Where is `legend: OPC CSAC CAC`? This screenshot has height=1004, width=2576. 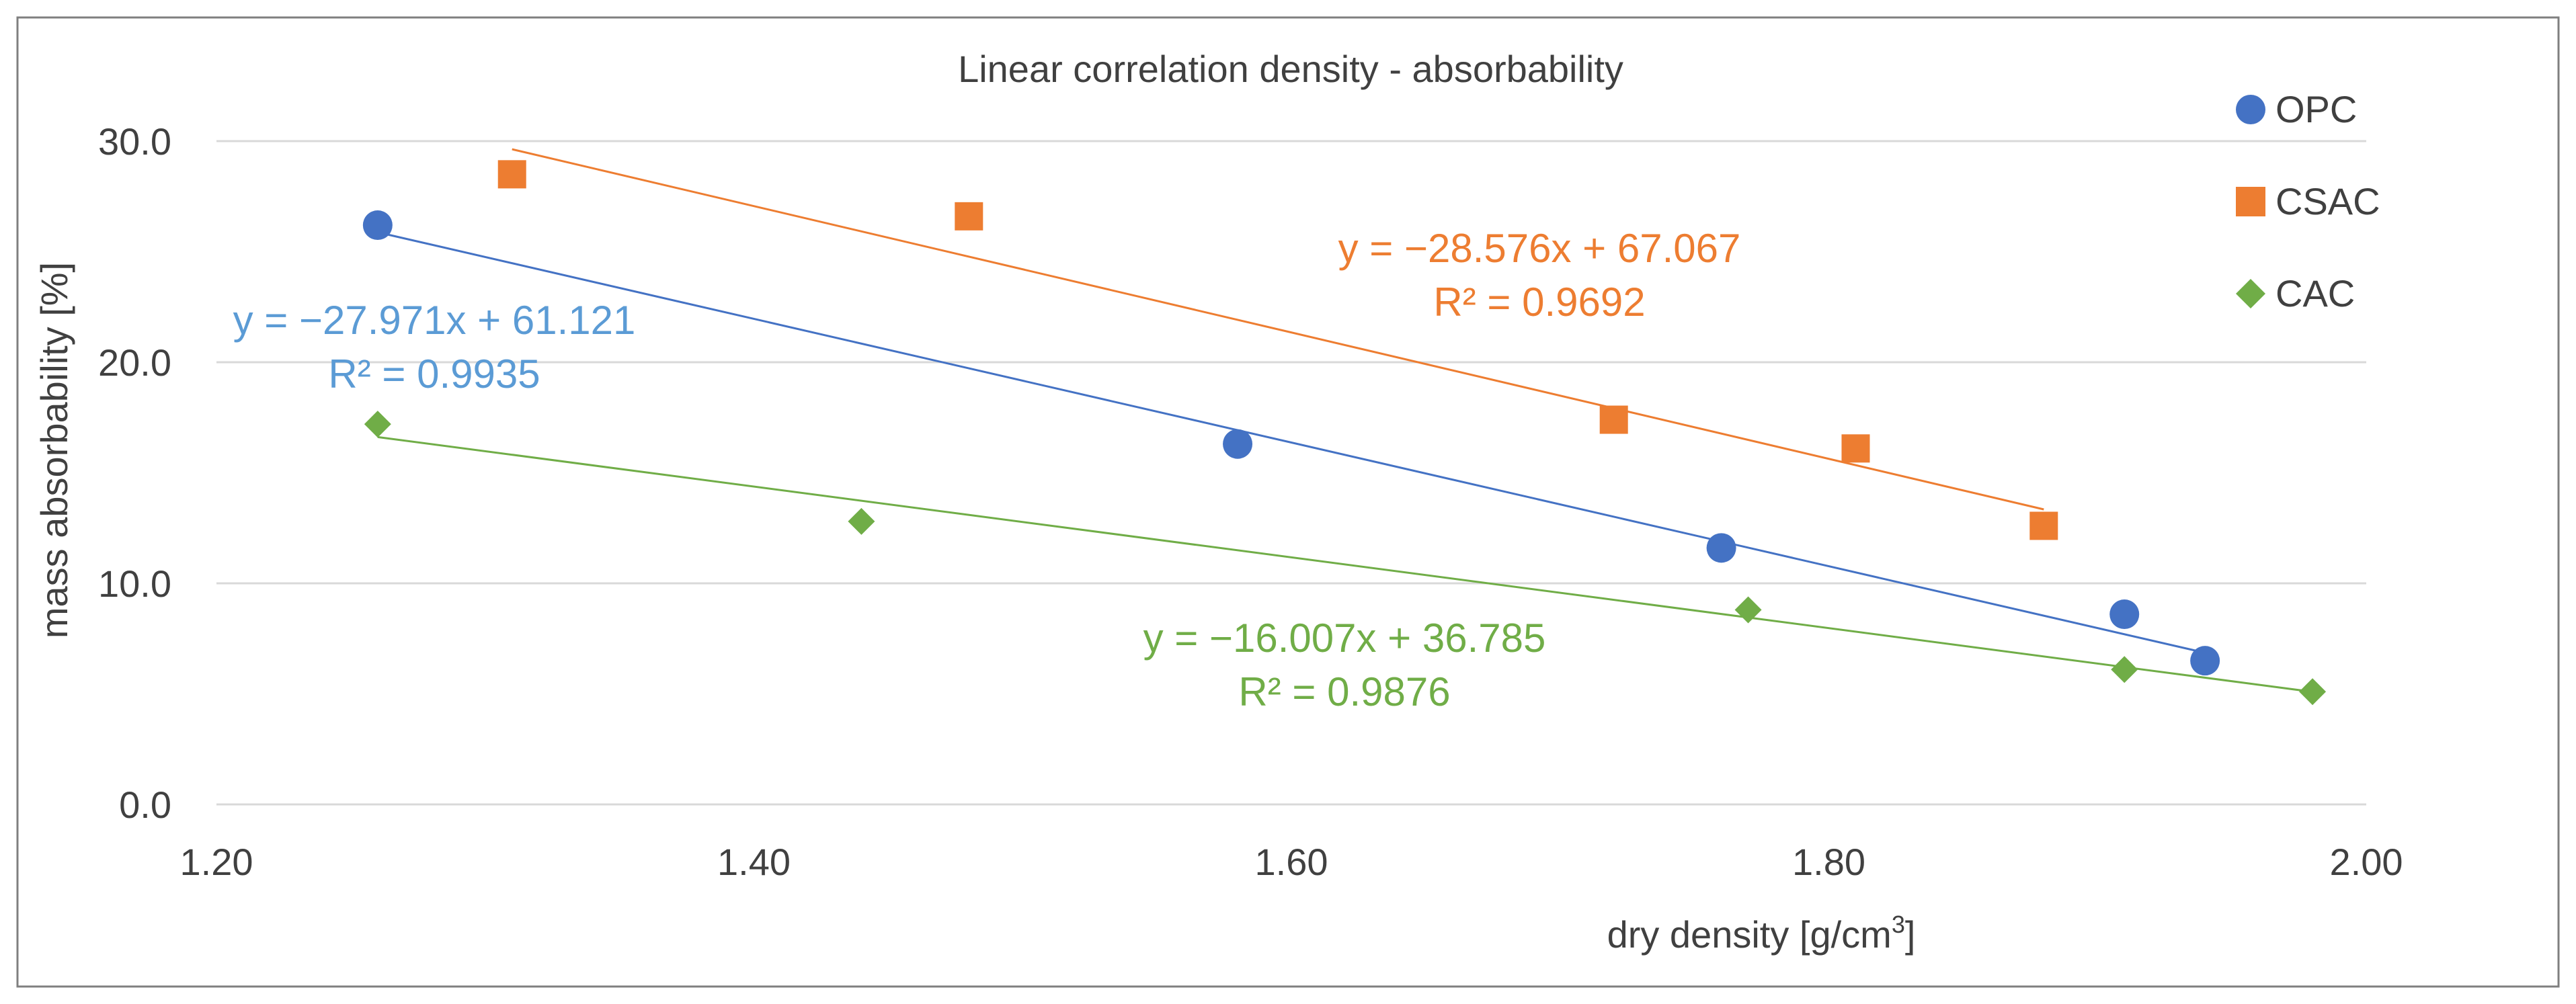 legend: OPC CSAC CAC is located at coordinates (2308, 202).